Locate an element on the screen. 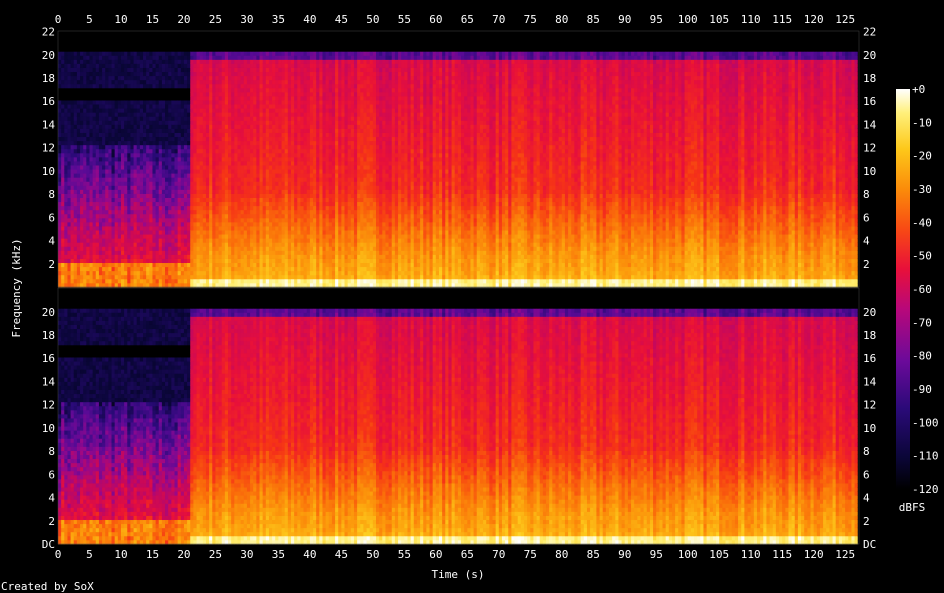 Image resolution: width=944 pixels, height=593 pixels. colorbar-tick-label: -80 is located at coordinates (922, 356).